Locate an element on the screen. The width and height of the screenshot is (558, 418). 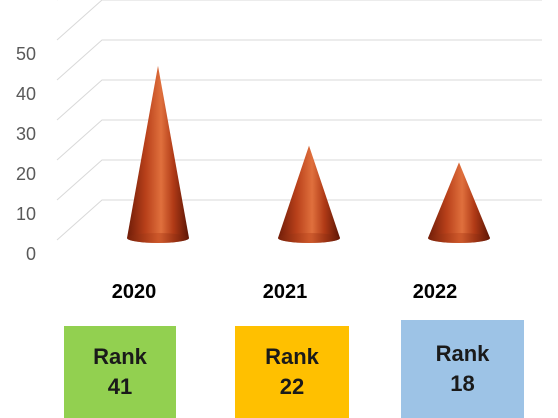
y-tick-label: 0 is located at coordinates (31, 254).